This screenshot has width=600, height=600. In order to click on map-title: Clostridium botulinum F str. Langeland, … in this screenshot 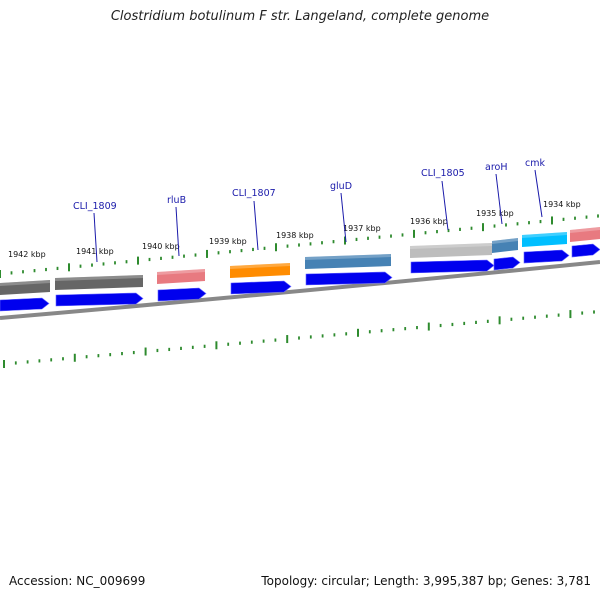, I will do `click(300, 16)`.